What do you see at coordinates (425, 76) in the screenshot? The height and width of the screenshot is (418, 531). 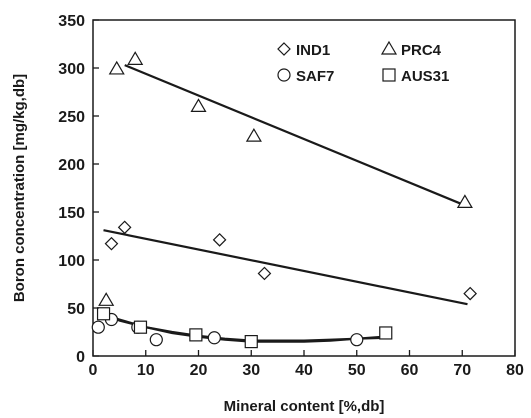 I see `legend-label-aus31: AUS31` at bounding box center [425, 76].